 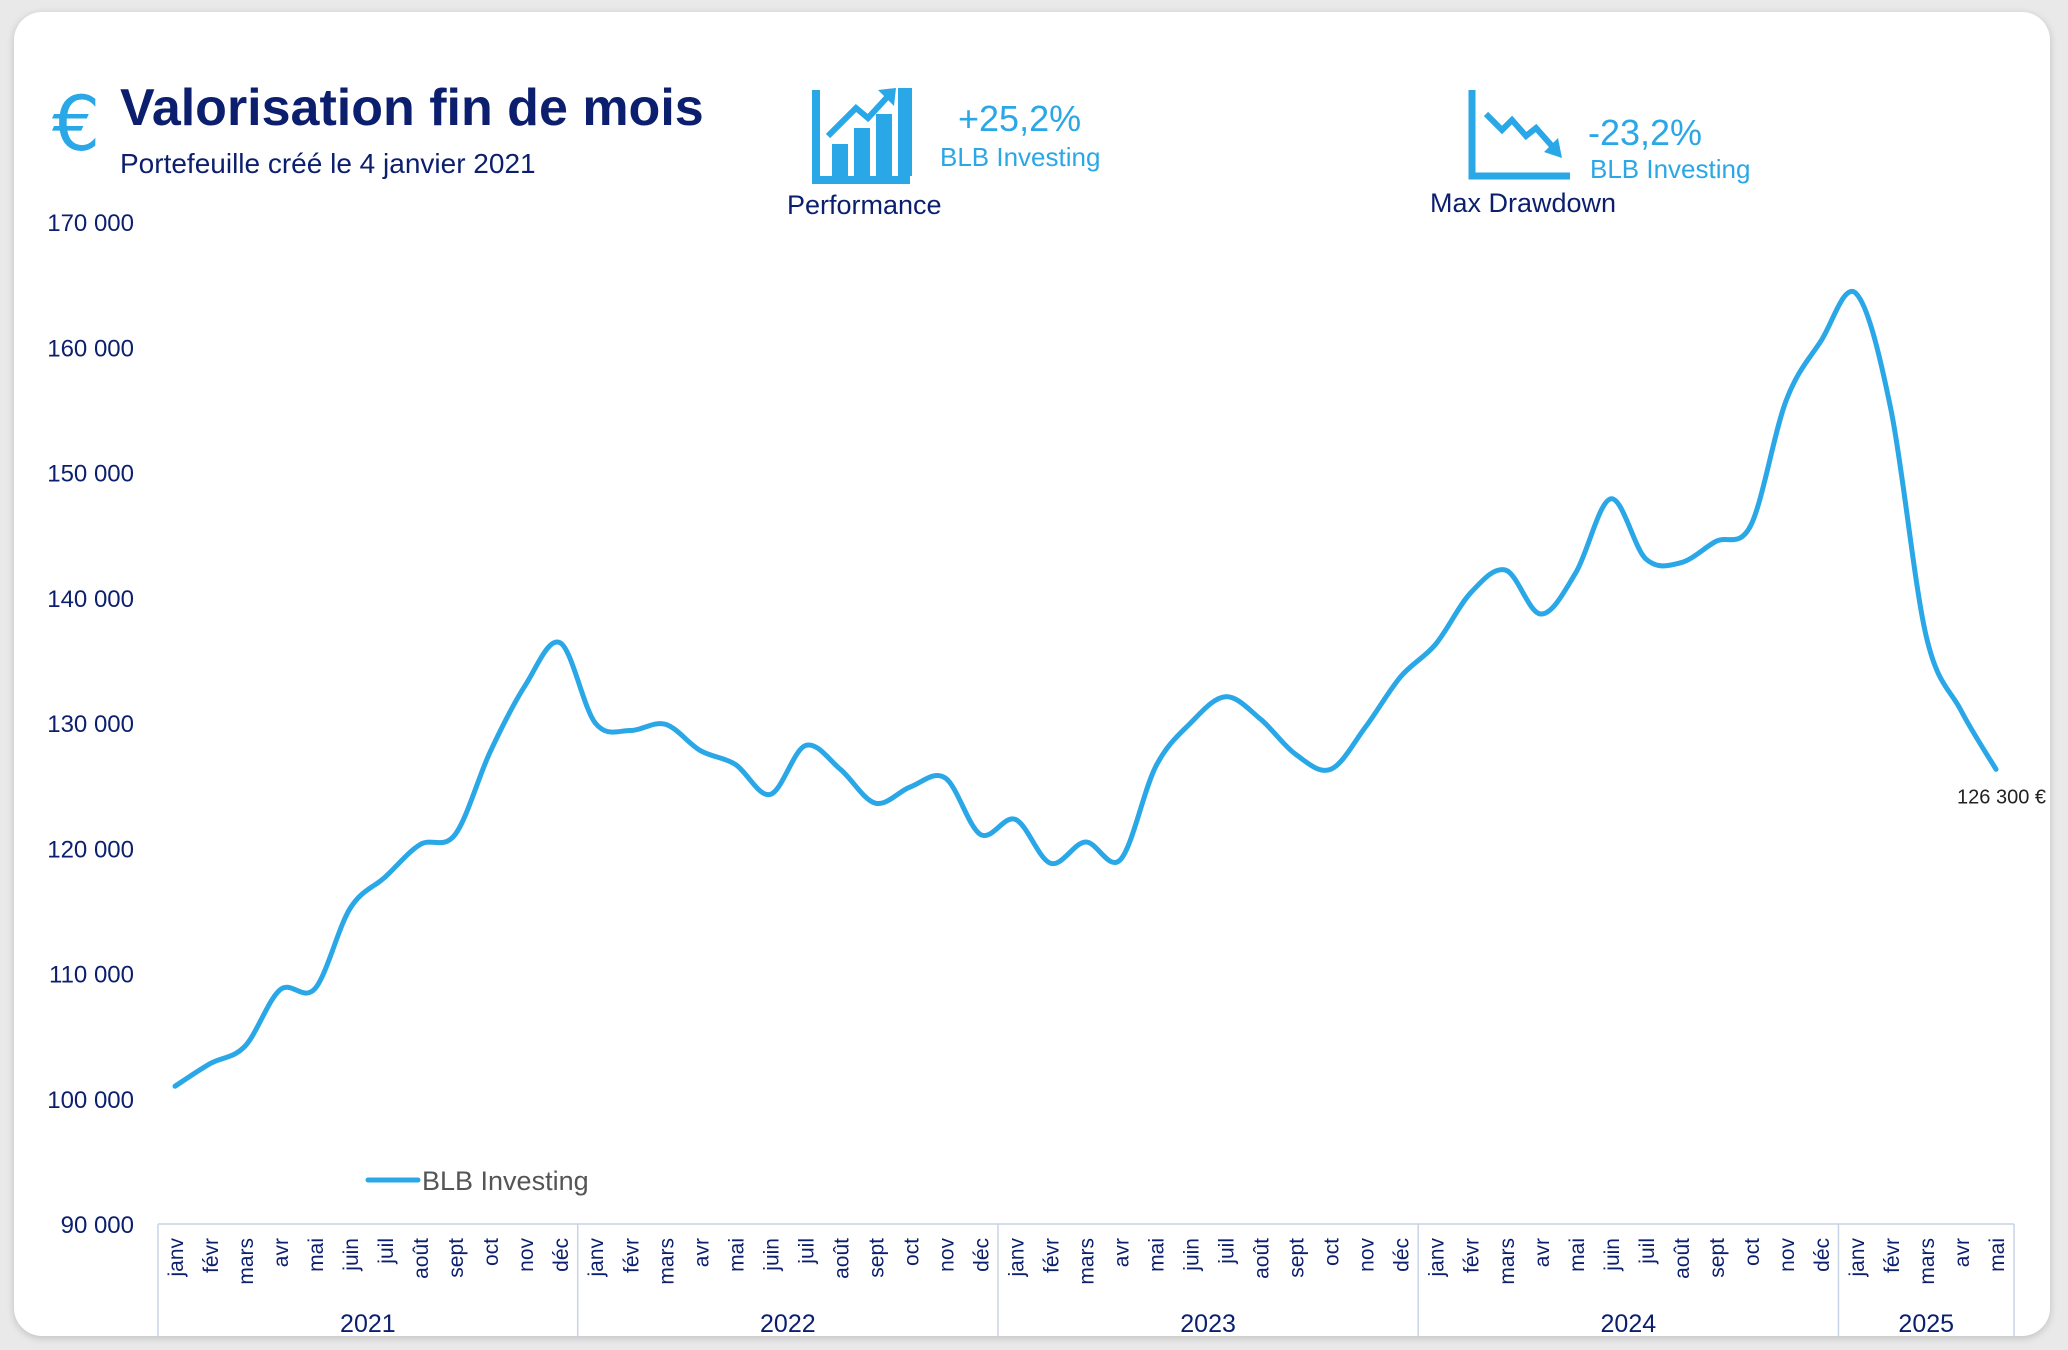 What do you see at coordinates (2001, 797) in the screenshot?
I see `last-value-label: 126 300 €` at bounding box center [2001, 797].